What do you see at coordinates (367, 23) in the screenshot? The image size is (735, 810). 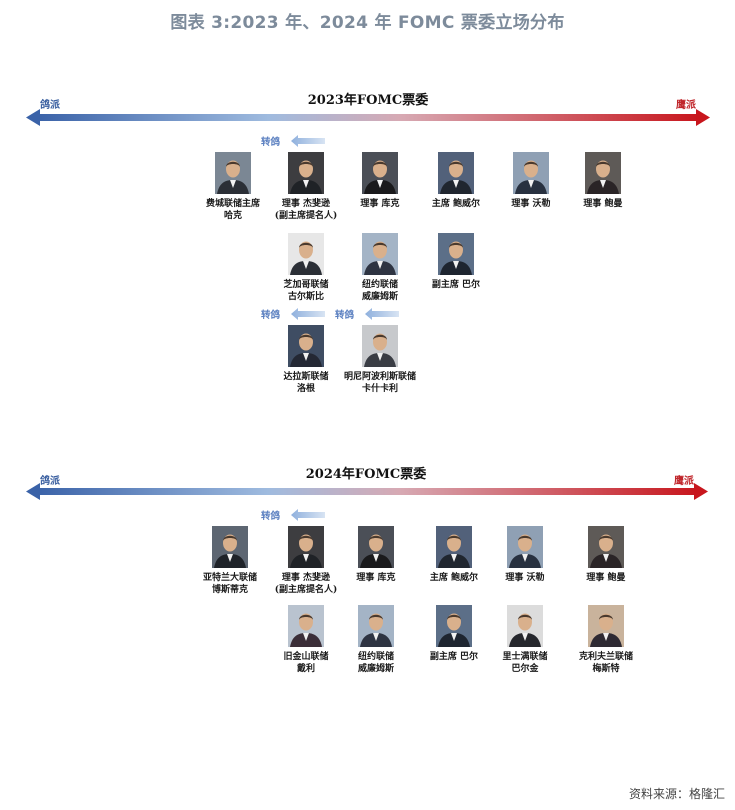 I see `chart-title: 图表 3:2023 年、2024 年 FOMC 票委立场分布` at bounding box center [367, 23].